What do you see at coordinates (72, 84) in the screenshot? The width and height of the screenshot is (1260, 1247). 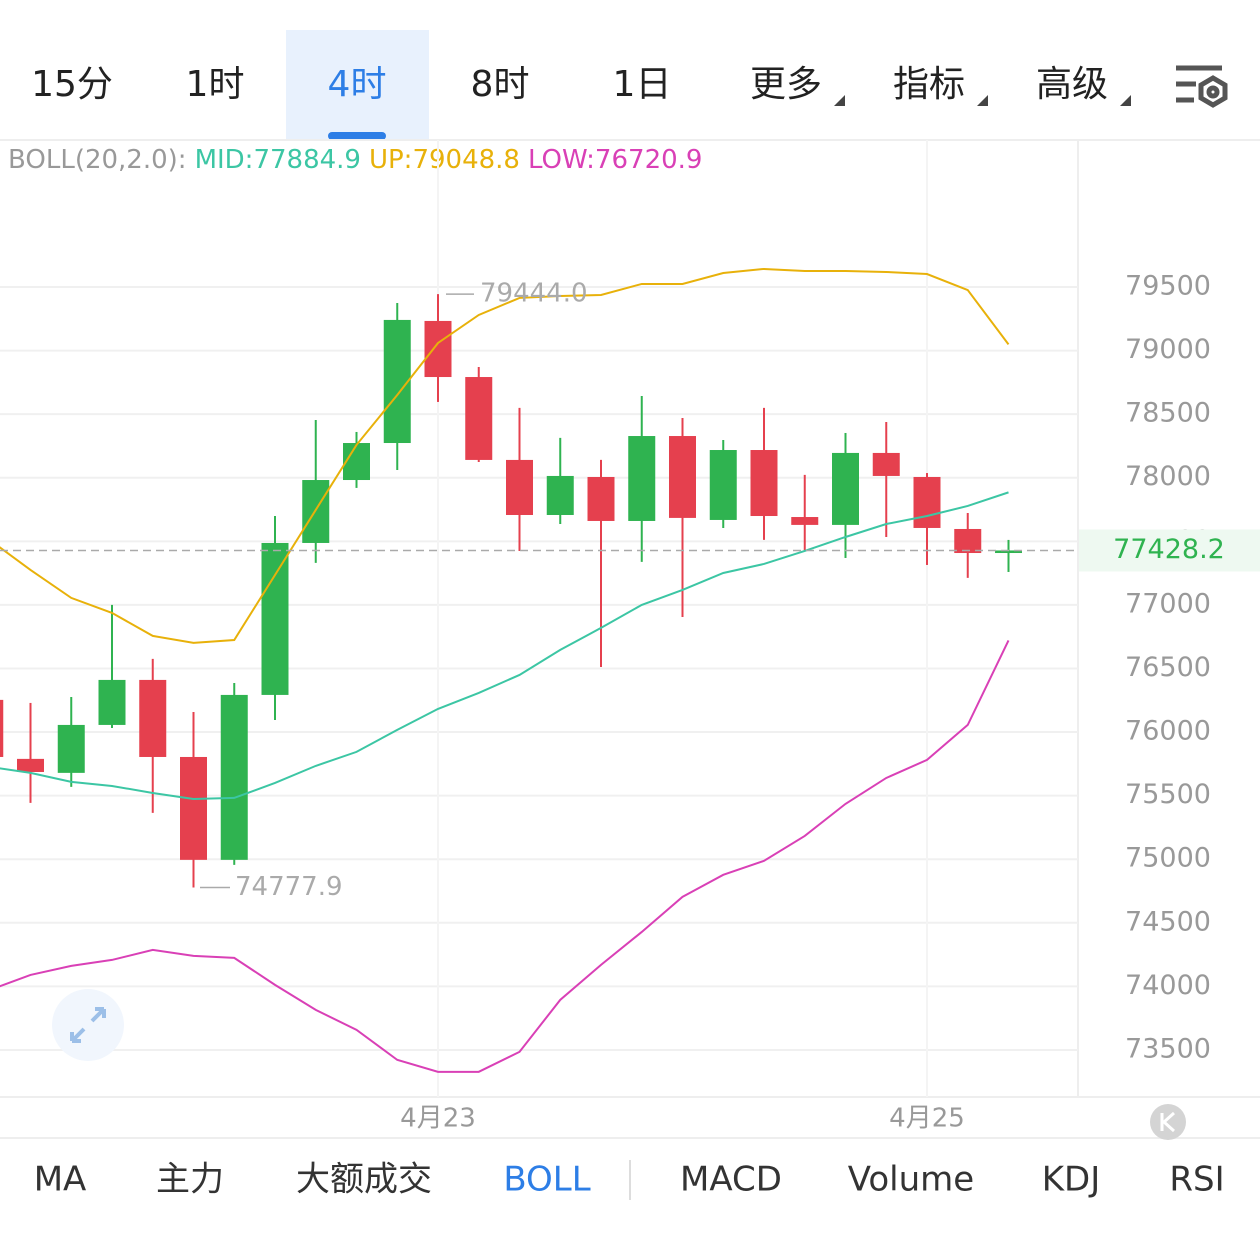 I see `tab: 15分` at bounding box center [72, 84].